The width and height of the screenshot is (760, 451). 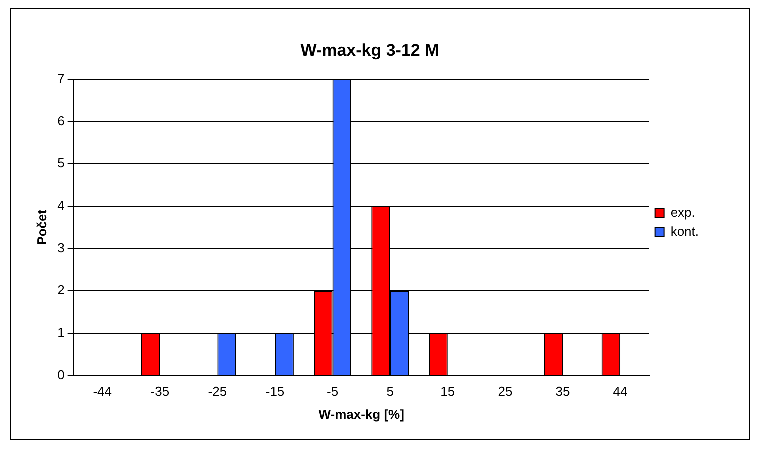 I want to click on chart-title: W-max-kg 3-12 M, so click(x=370, y=50).